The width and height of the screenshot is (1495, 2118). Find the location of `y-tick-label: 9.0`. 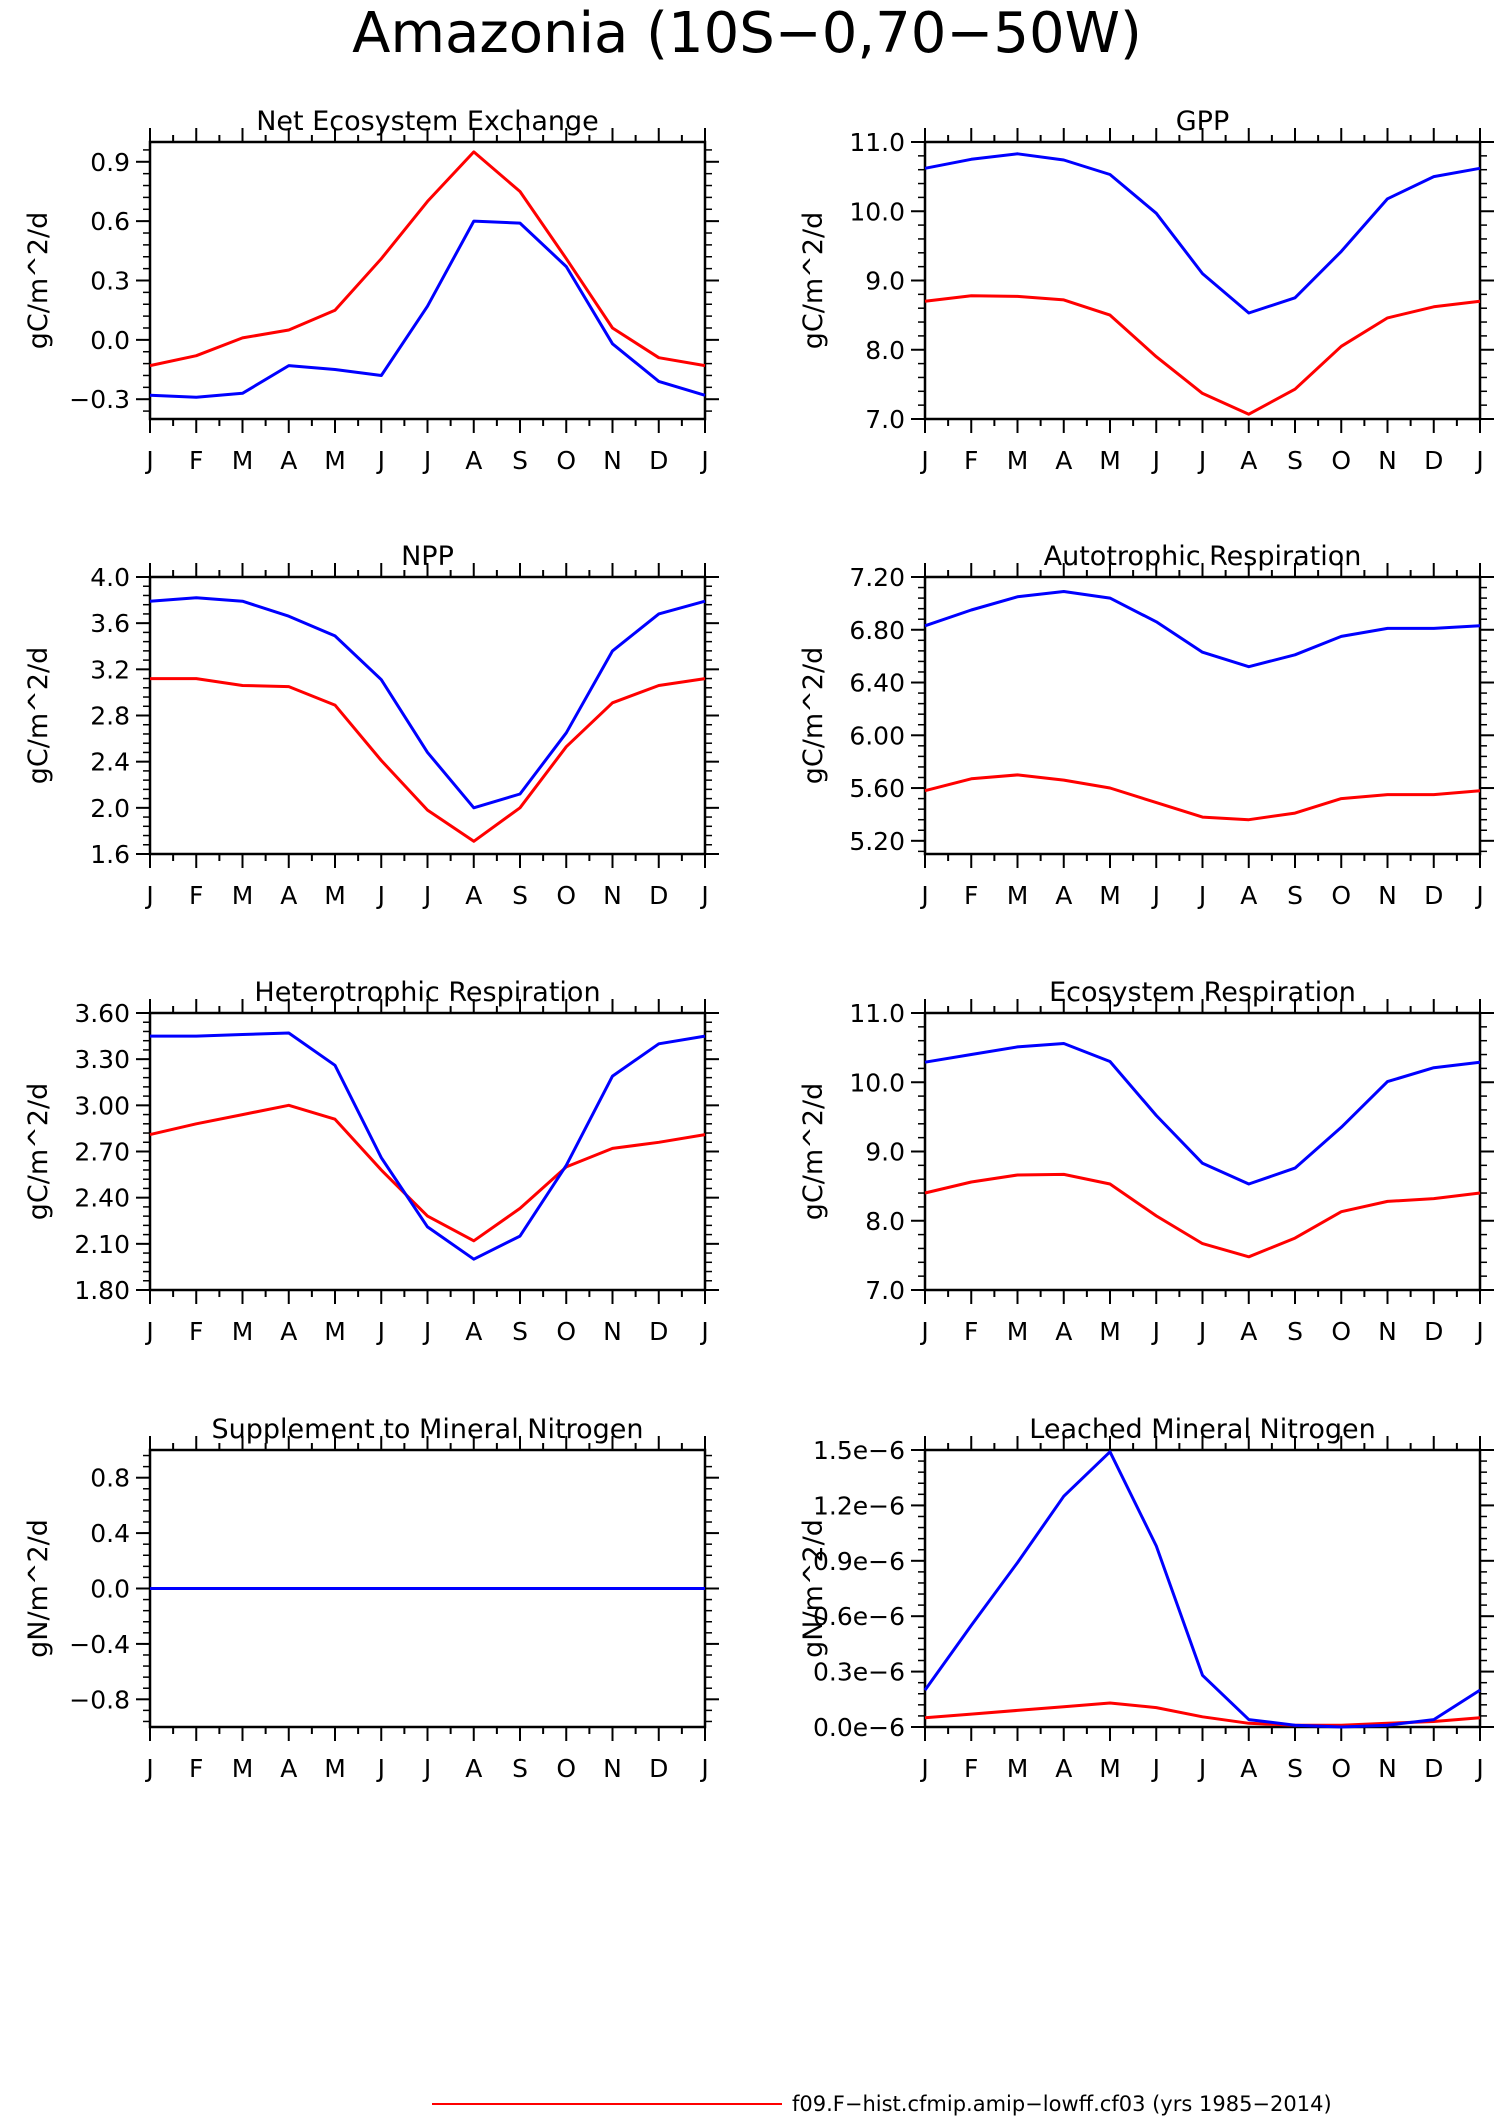

y-tick-label: 9.0 is located at coordinates (885, 281).